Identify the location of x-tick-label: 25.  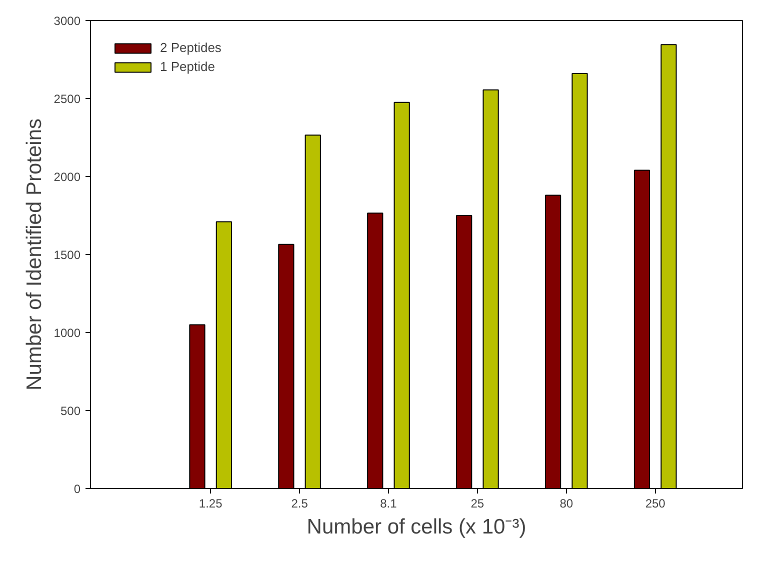
(477, 503).